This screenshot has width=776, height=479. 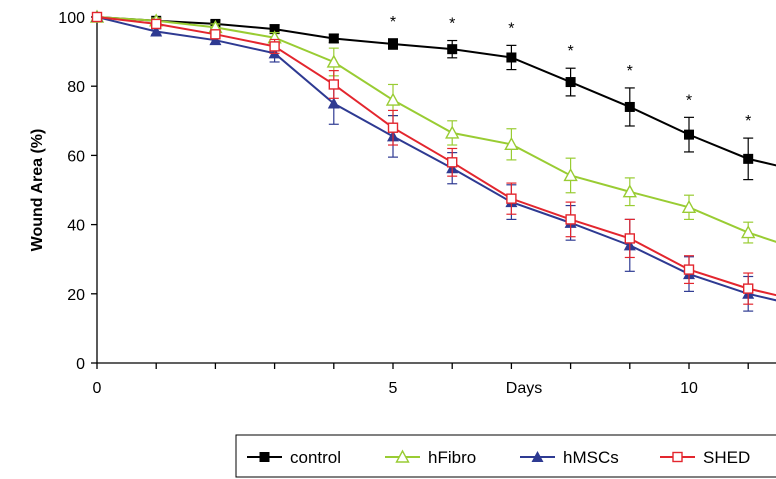 I want to click on y-tick-label: 100, so click(x=71, y=18).